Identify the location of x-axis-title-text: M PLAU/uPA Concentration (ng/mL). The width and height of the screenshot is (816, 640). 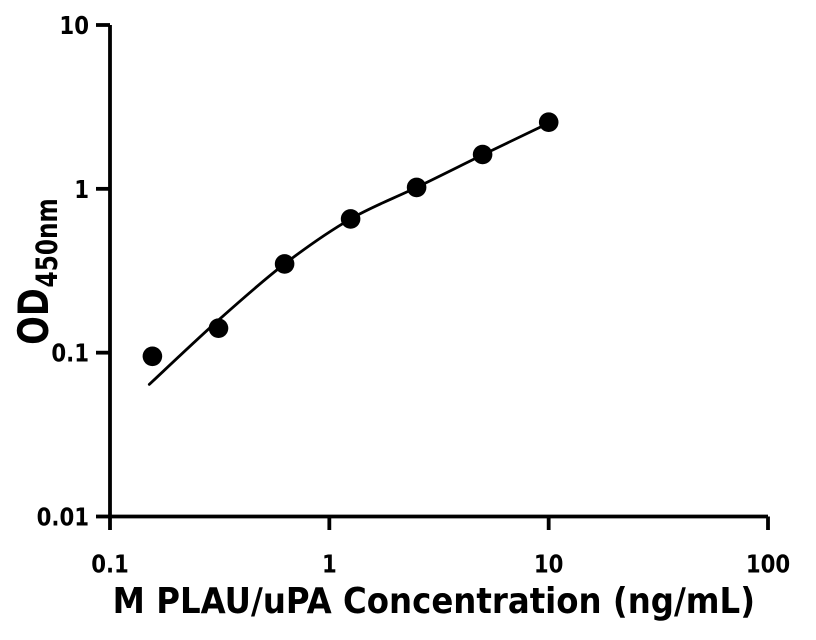
(434, 601).